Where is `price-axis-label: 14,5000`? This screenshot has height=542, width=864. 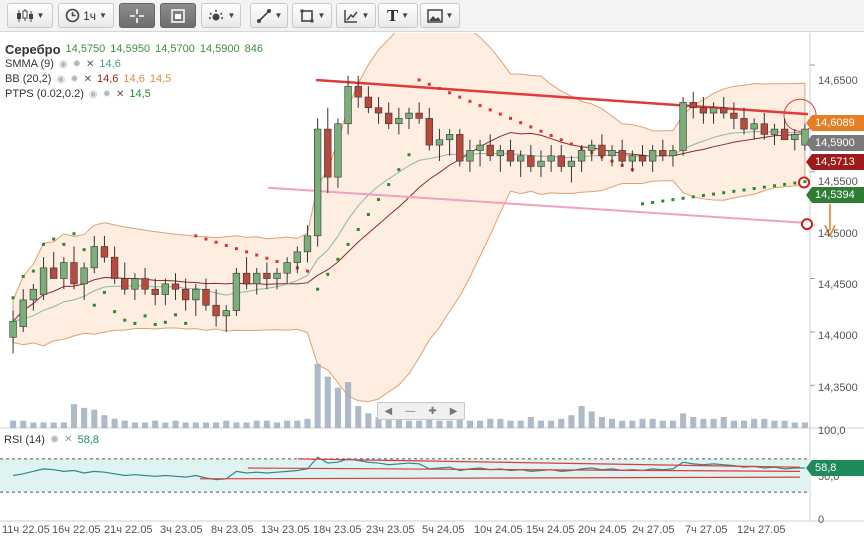
price-axis-label: 14,5000 is located at coordinates (838, 234).